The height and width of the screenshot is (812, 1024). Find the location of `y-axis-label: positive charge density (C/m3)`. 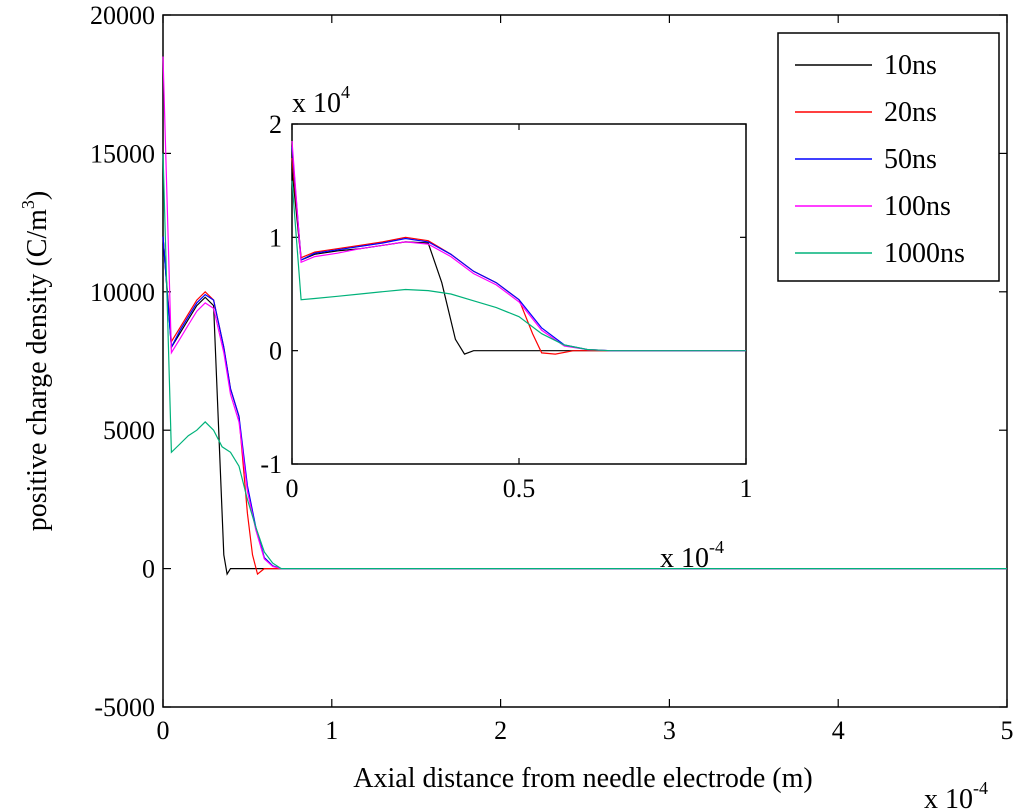

y-axis-label: positive charge density (C/m3) is located at coordinates (35, 361).